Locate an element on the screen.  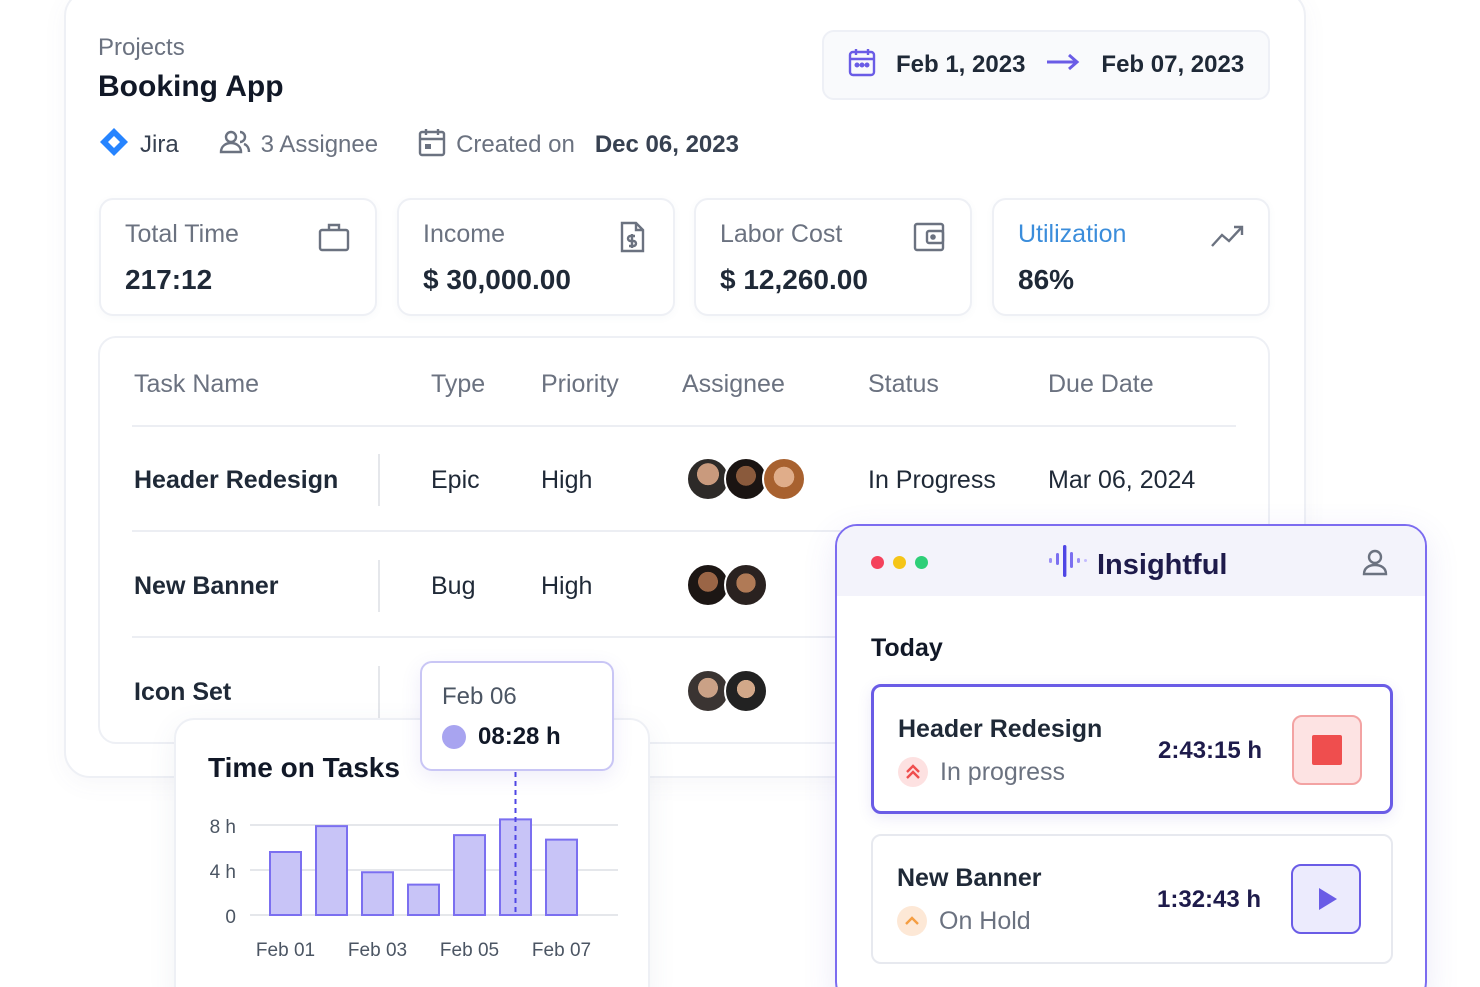
time-on-tasks-chart: 0 4 h 8 h Feb 01 Feb 03 Feb 05 Feb 07 is located at coordinates (414, 866).